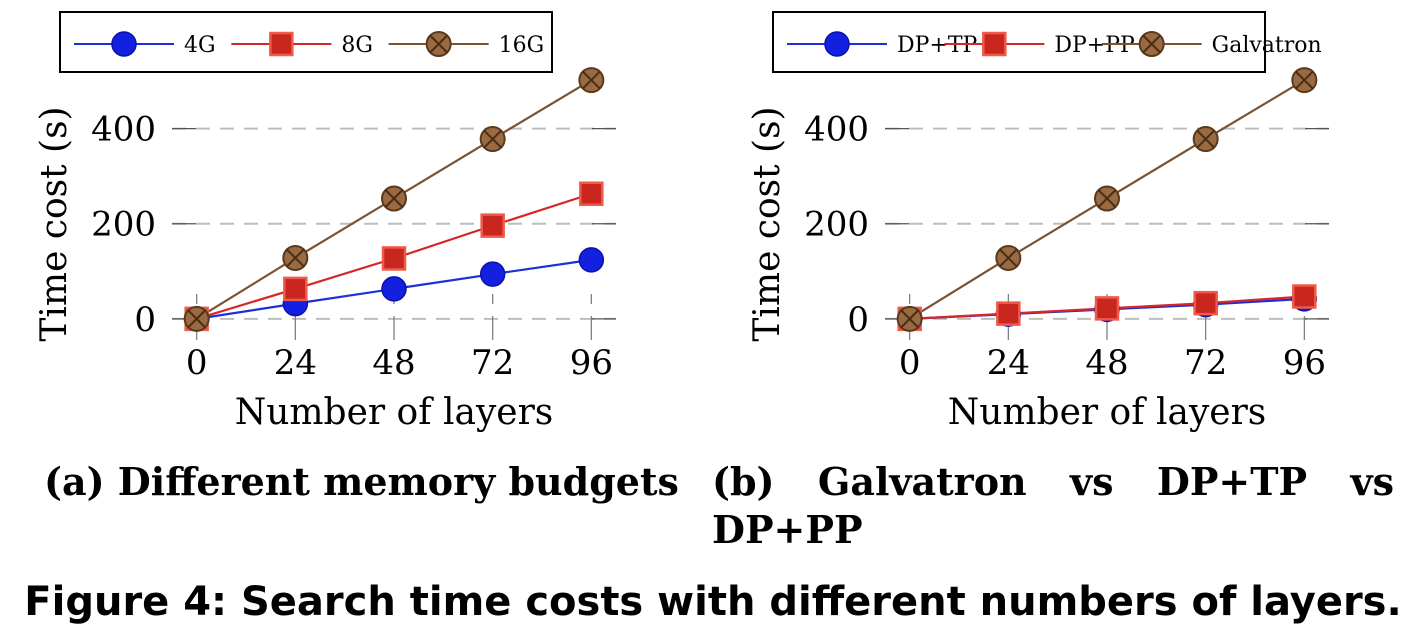 This screenshot has width=1426, height=642. Describe the element at coordinates (937, 45) in the screenshot. I see `legend-label: DP+TP` at that location.